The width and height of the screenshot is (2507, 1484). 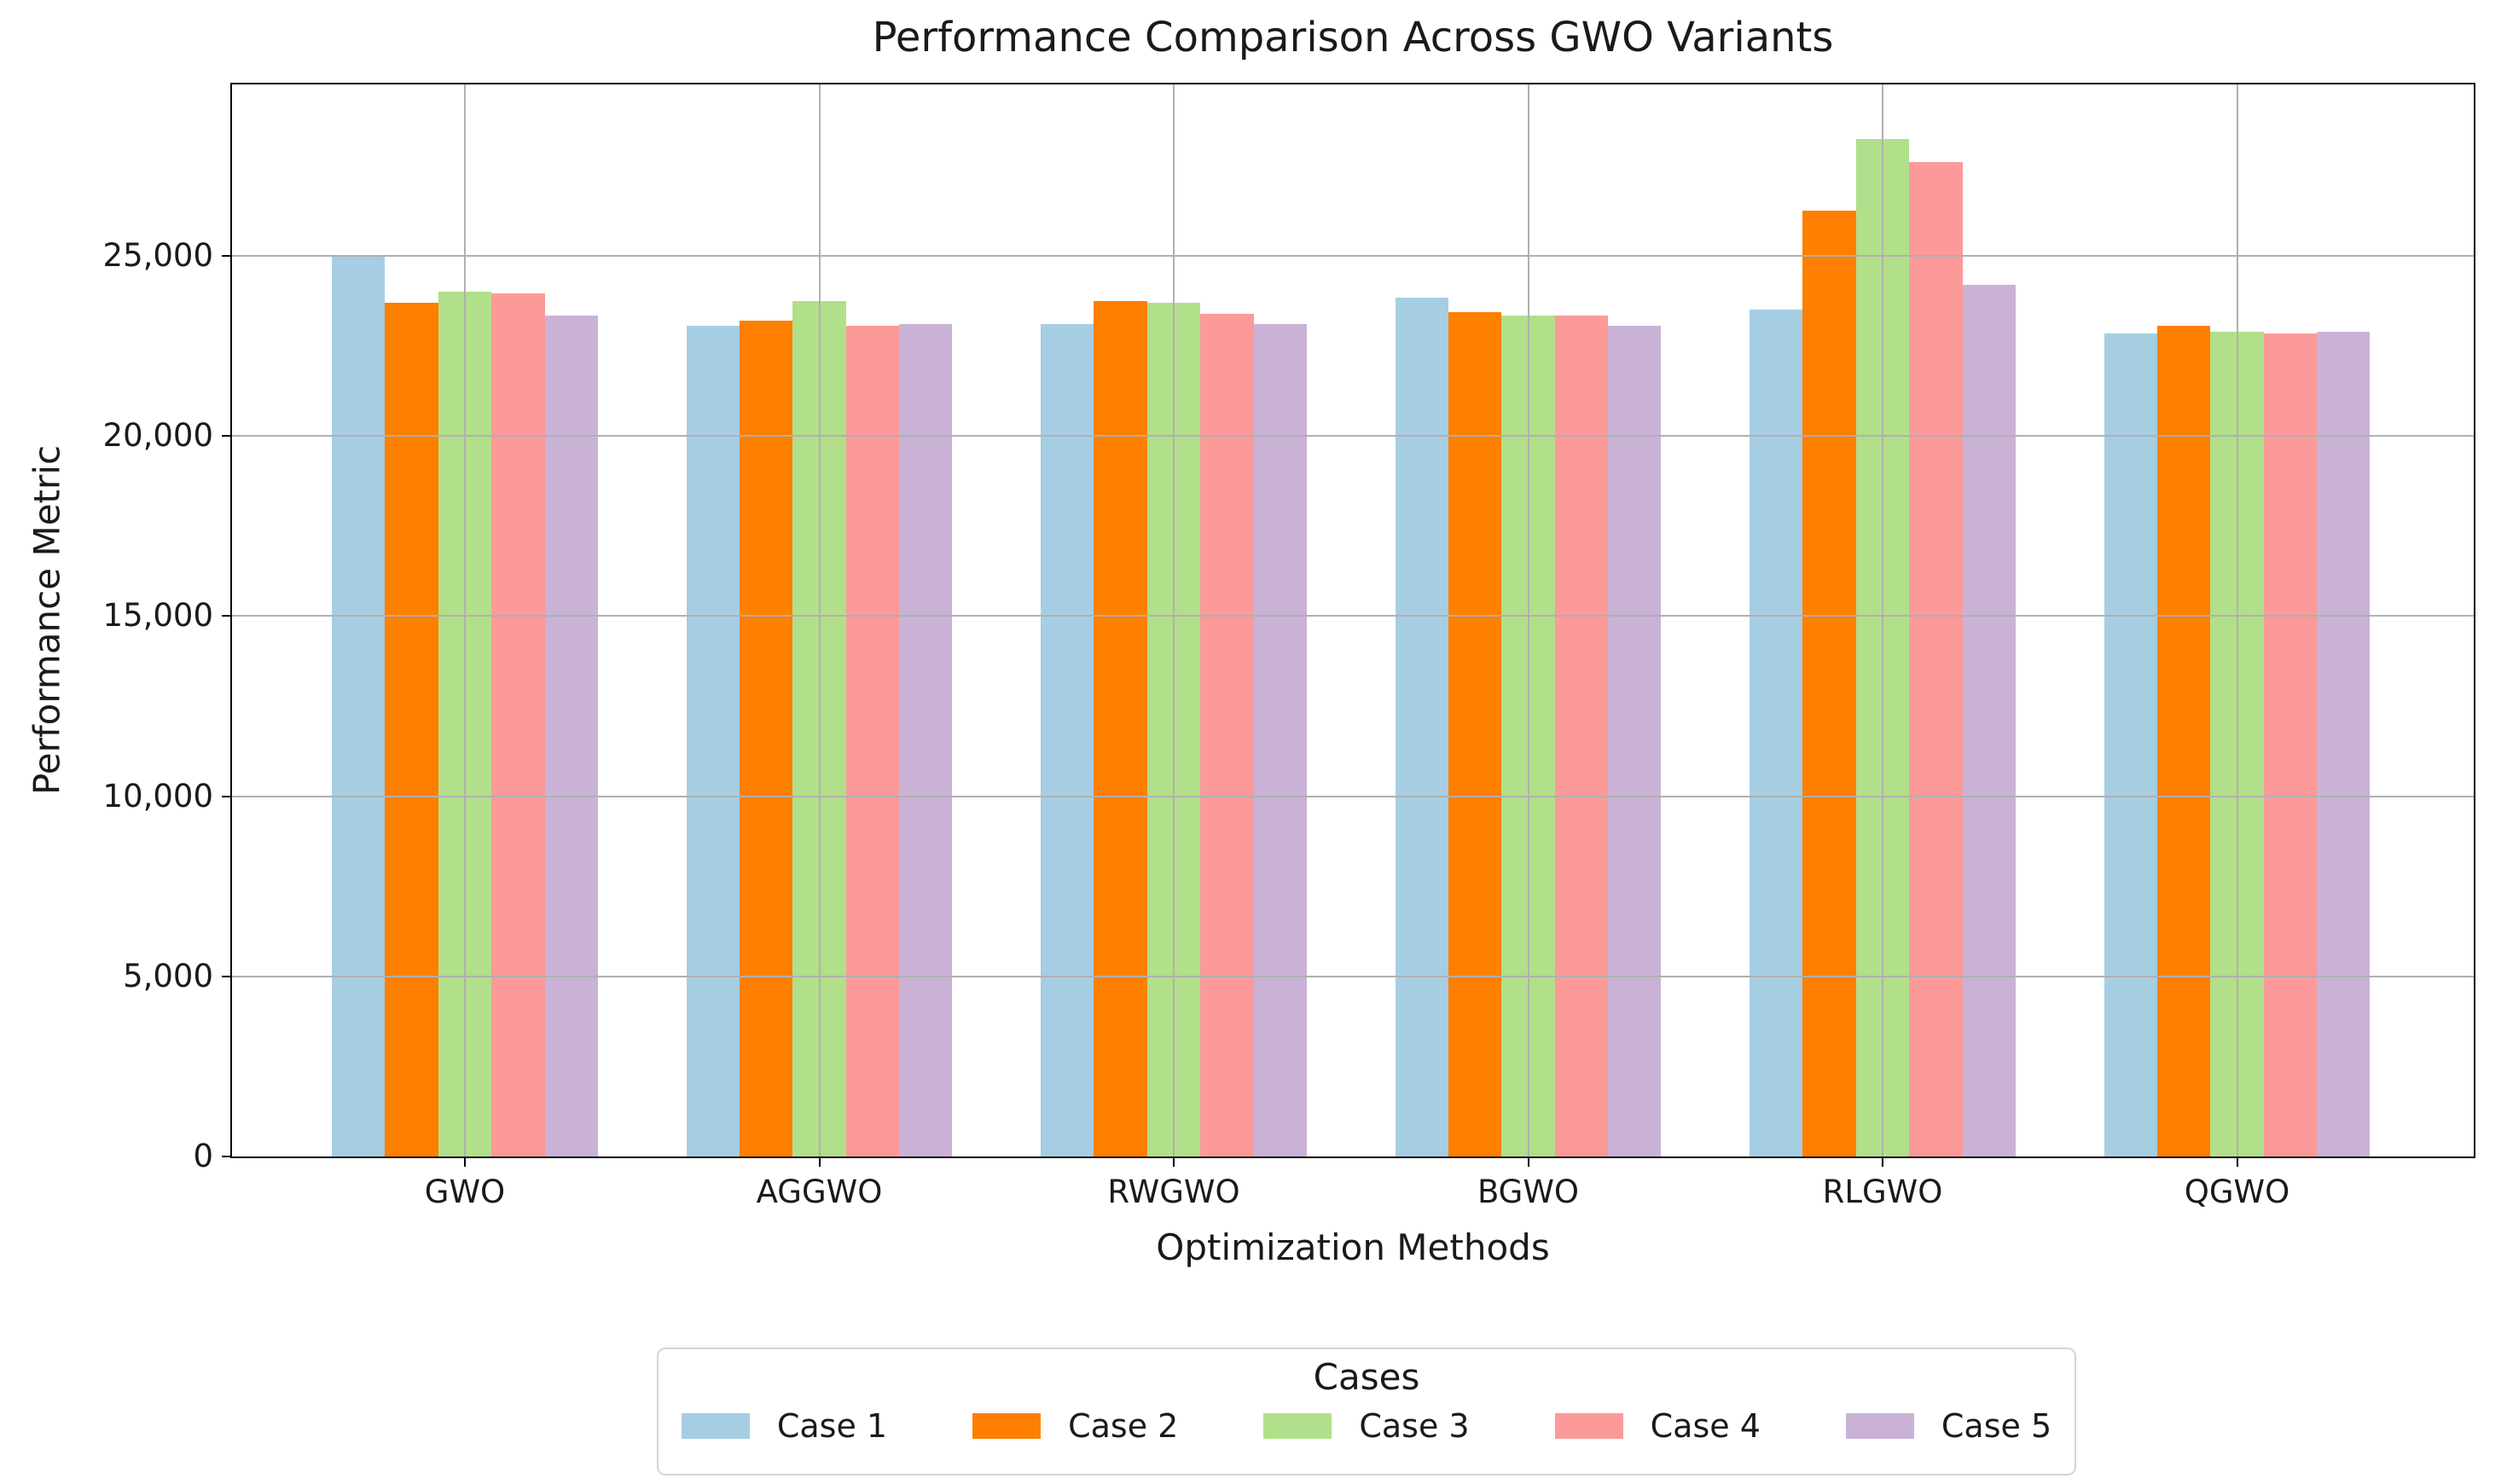 I want to click on bar-bgwo-case4, so click(x=1581, y=735).